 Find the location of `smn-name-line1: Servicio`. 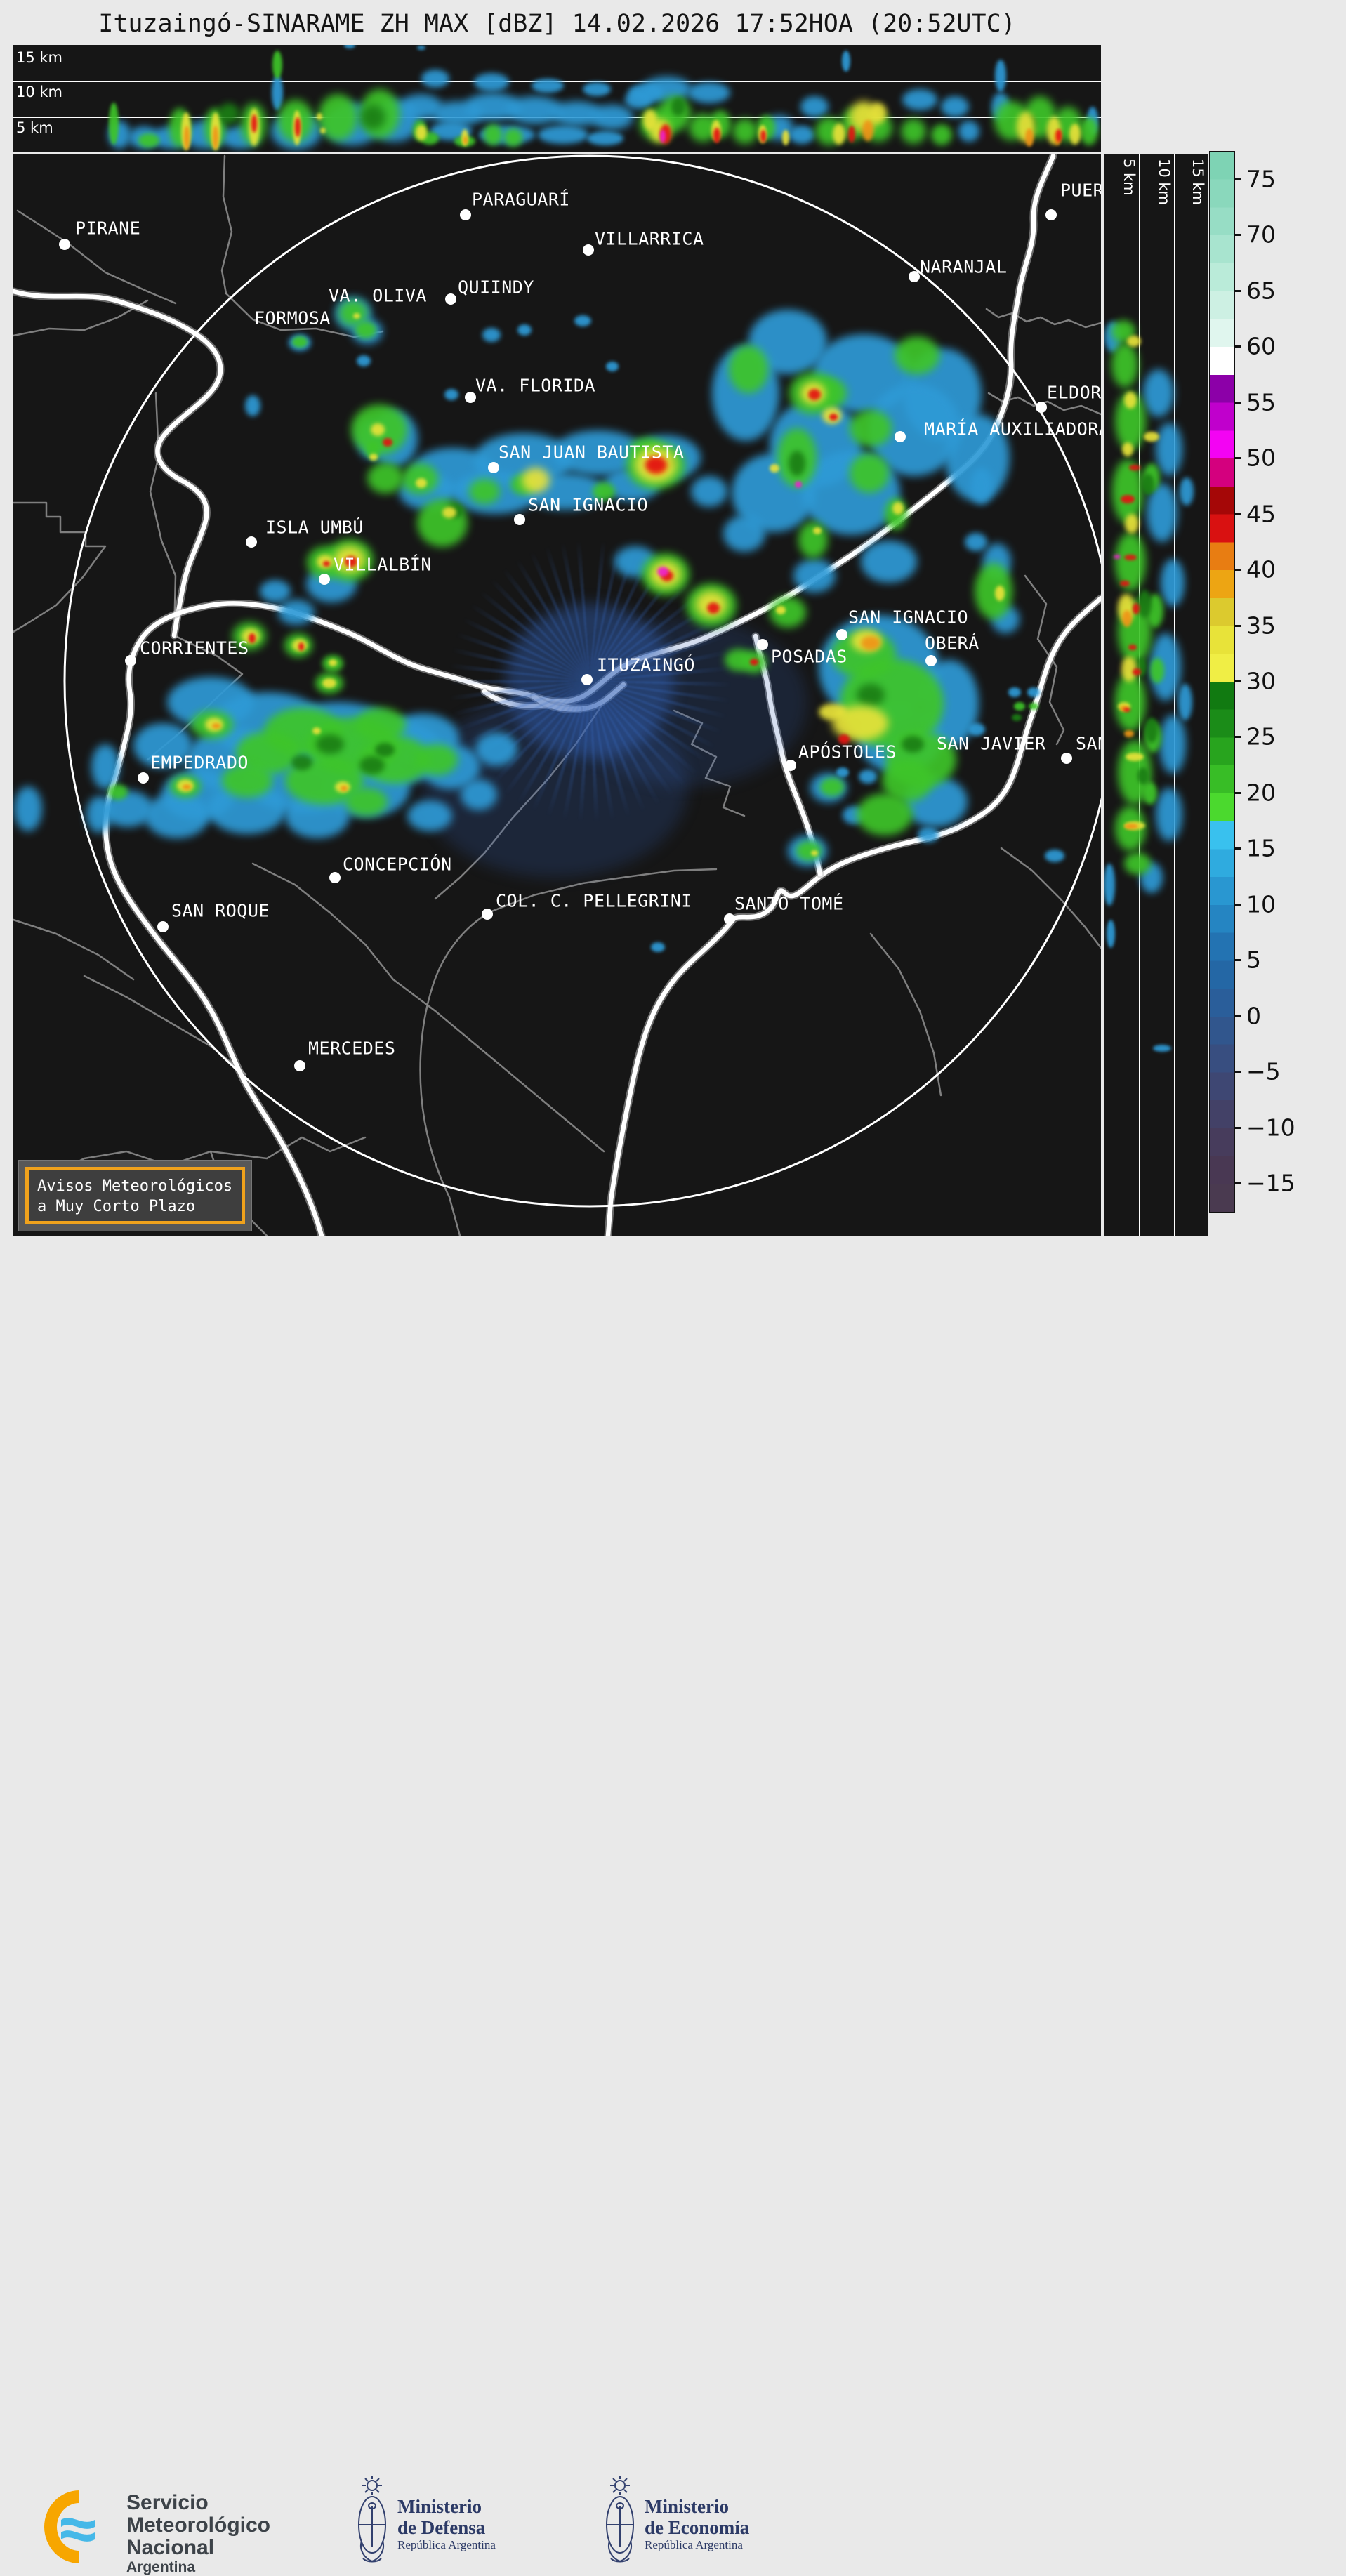

smn-name-line1: Servicio is located at coordinates (167, 2502).